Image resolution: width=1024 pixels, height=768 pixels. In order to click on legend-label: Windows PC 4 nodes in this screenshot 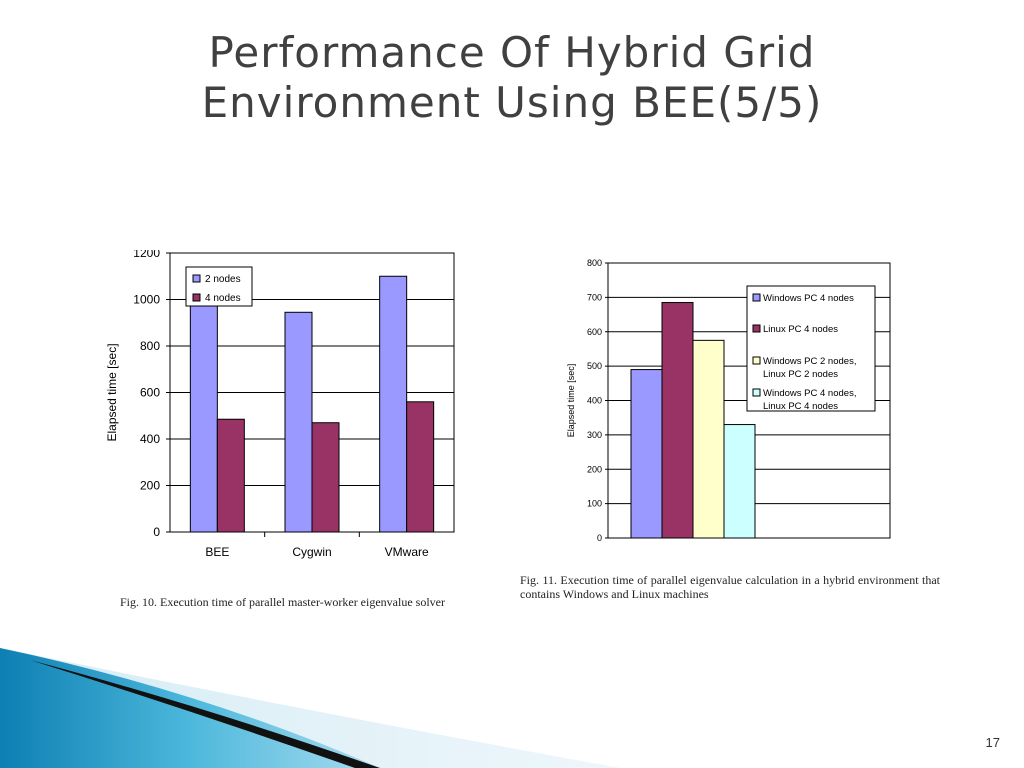, I will do `click(808, 298)`.